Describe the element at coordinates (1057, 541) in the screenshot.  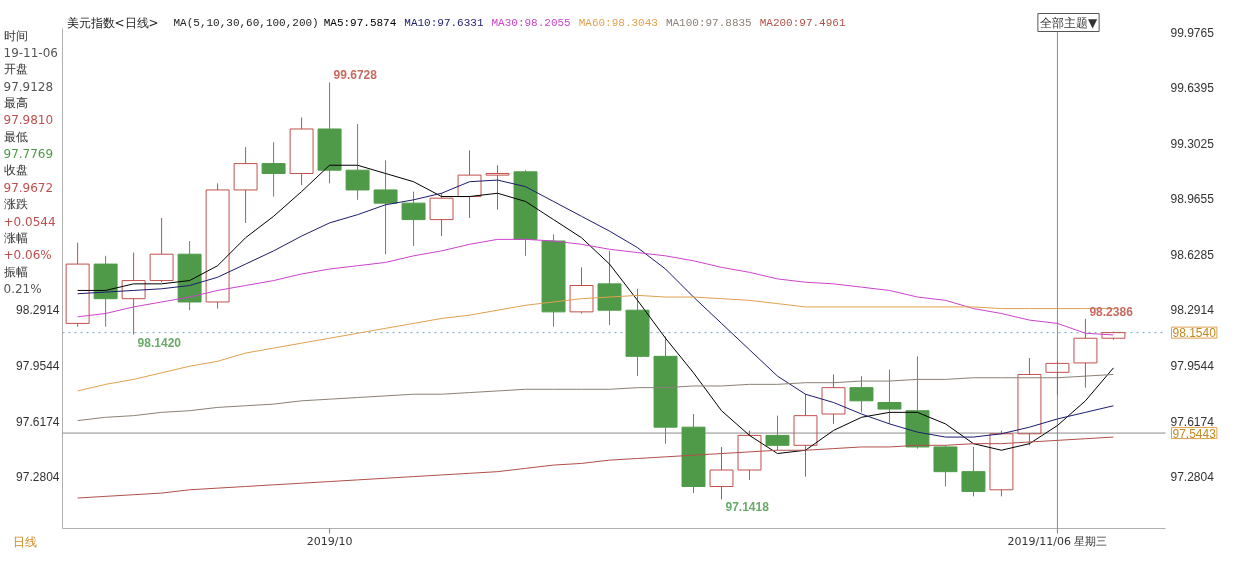
I see `x-tick-label: 2019/11/06 星期三` at that location.